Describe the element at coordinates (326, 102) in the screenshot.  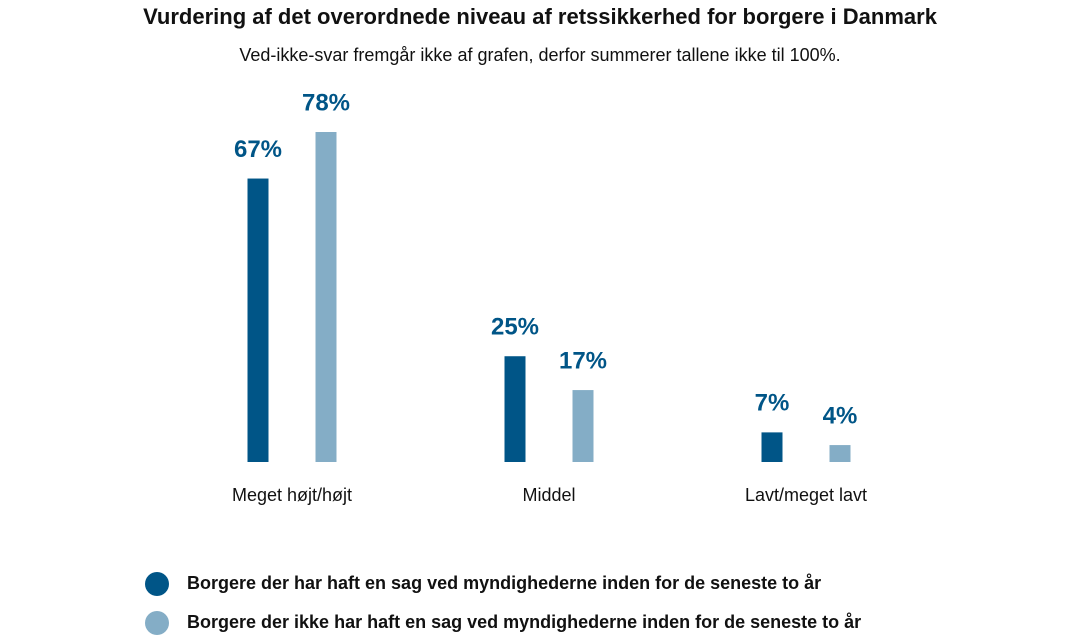
I see `value-label: 78%` at that location.